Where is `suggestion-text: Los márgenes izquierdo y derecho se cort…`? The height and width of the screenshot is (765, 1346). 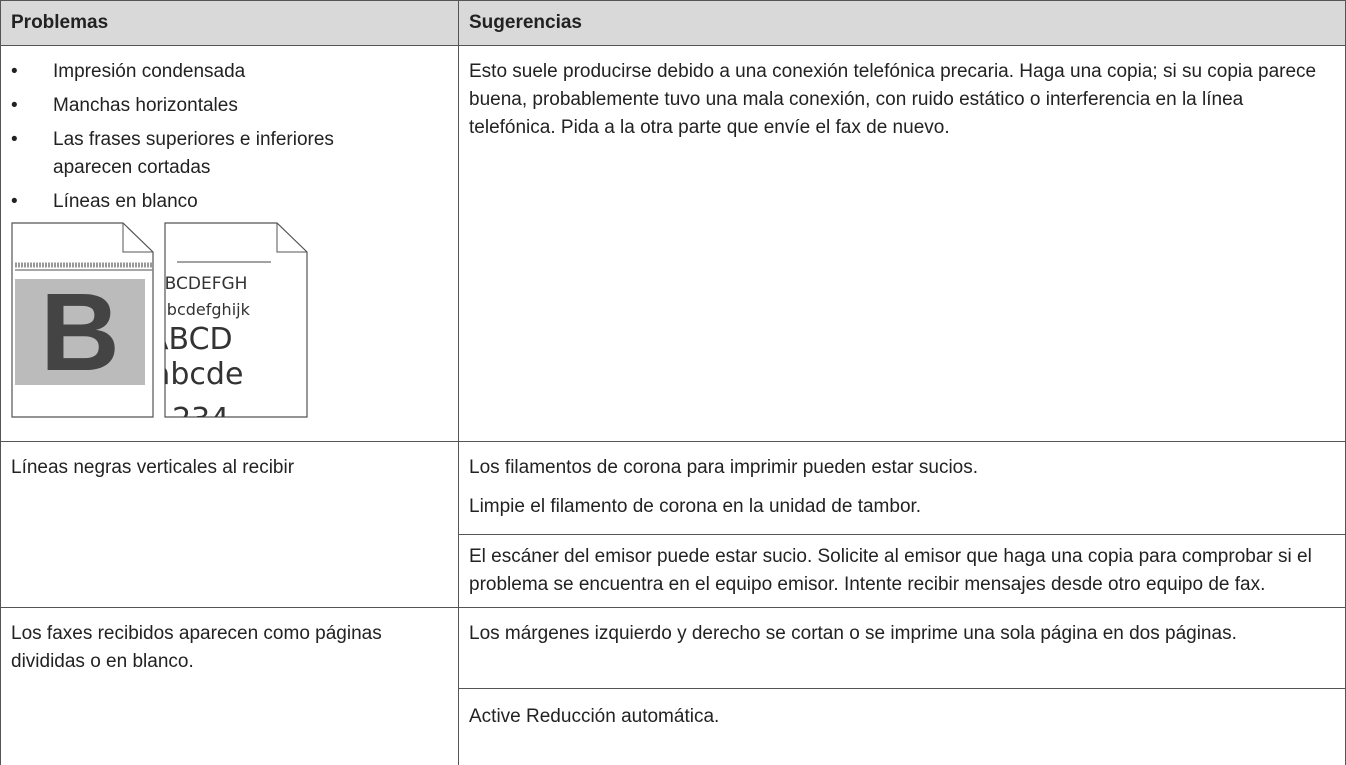
suggestion-text: Los márgenes izquierdo y derecho se cort… is located at coordinates (853, 633).